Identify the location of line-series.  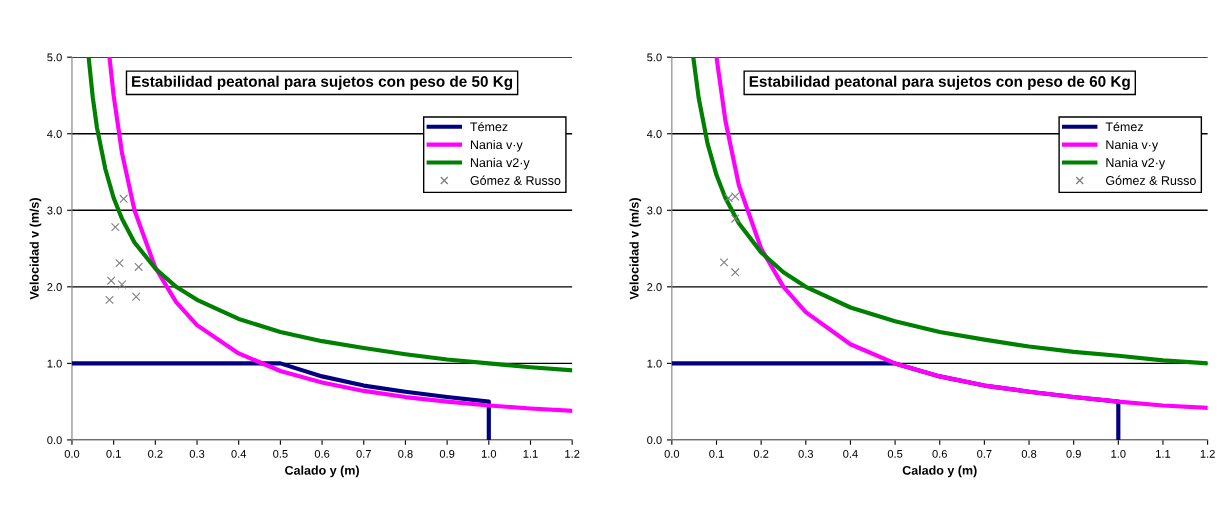
(281, 400).